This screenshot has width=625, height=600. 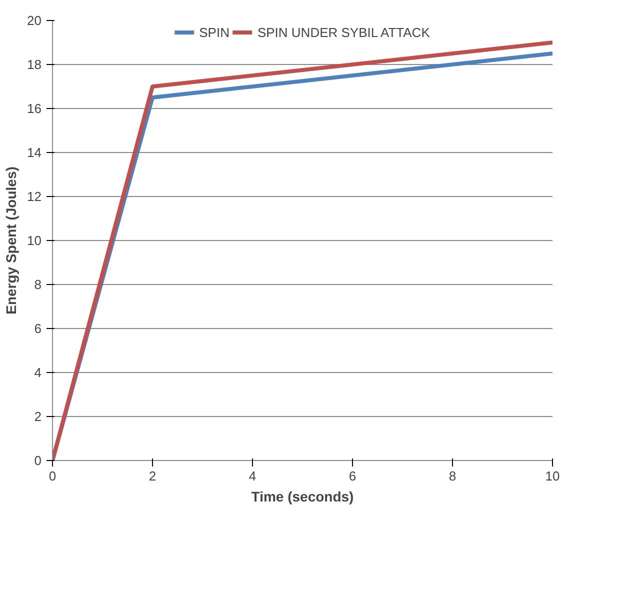 I want to click on y-tick-label: 8, so click(x=38, y=284).